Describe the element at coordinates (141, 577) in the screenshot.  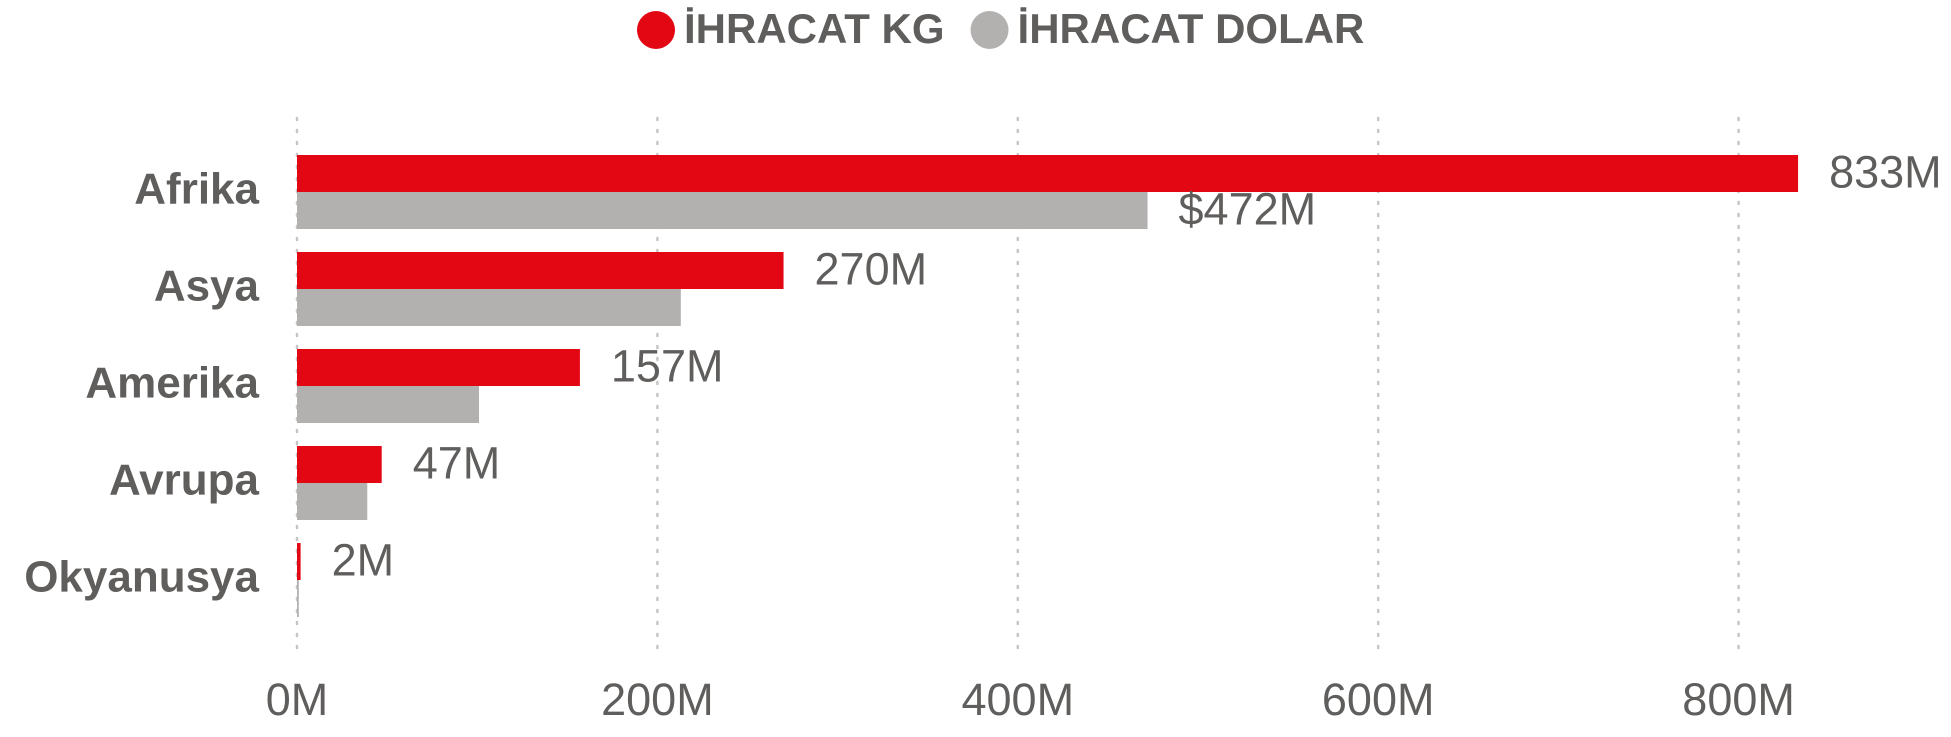
I see `category-label: Okyanusya` at that location.